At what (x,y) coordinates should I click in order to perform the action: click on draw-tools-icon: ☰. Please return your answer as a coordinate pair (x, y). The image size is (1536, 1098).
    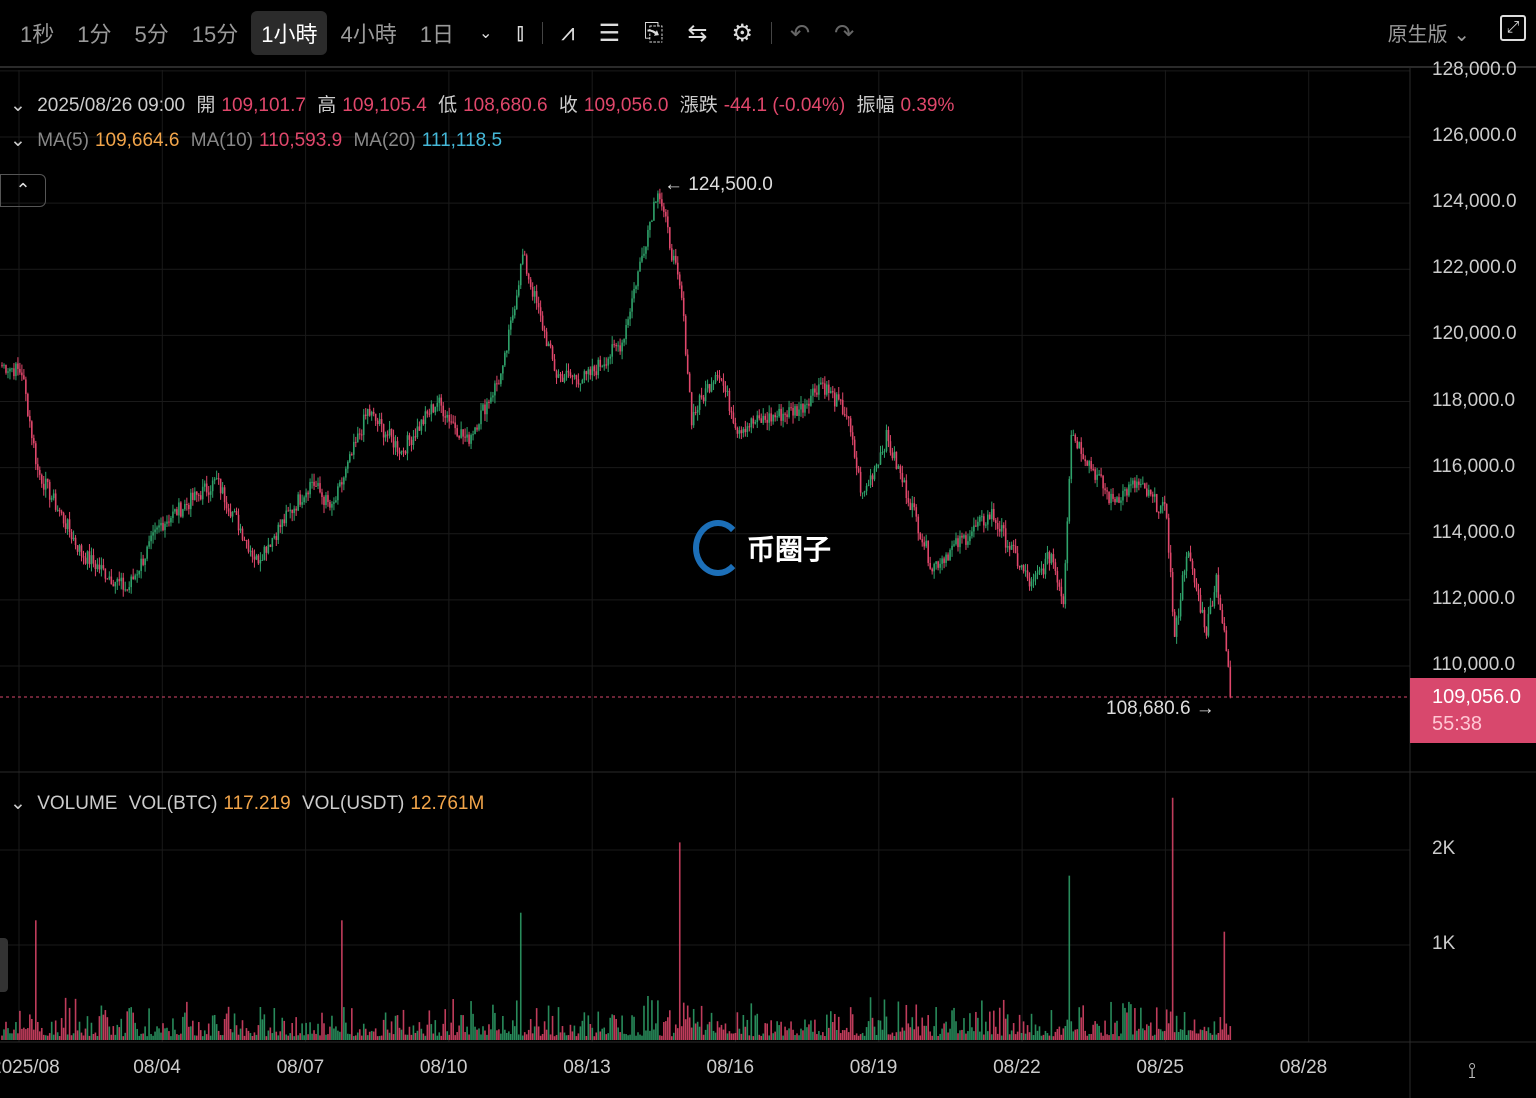
    Looking at the image, I should click on (609, 33).